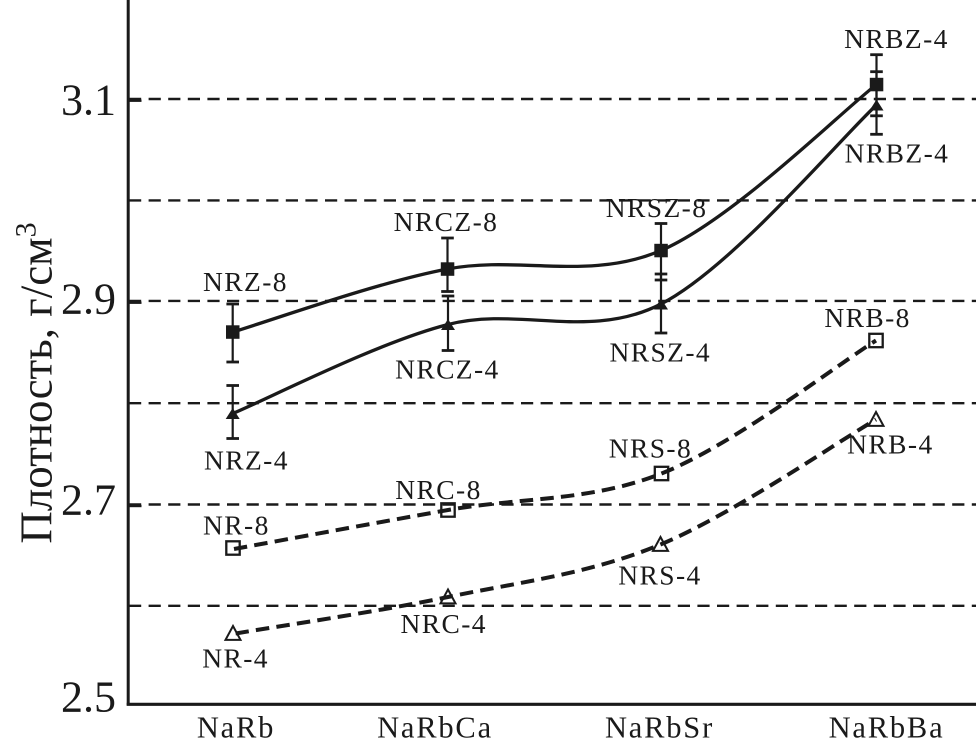 The width and height of the screenshot is (979, 747). I want to click on svg-text: 2.5, so click(88, 697).